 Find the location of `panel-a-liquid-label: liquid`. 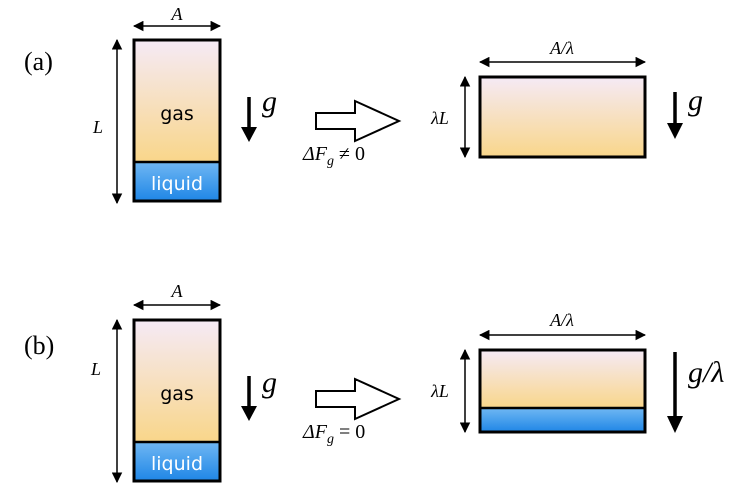

panel-a-liquid-label: liquid is located at coordinates (177, 184).